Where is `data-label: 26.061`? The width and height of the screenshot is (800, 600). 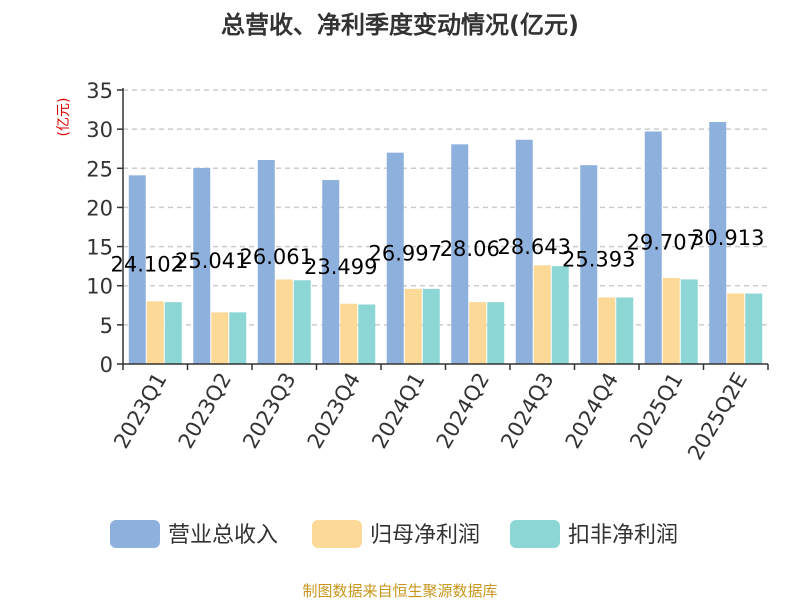 data-label: 26.061 is located at coordinates (276, 257).